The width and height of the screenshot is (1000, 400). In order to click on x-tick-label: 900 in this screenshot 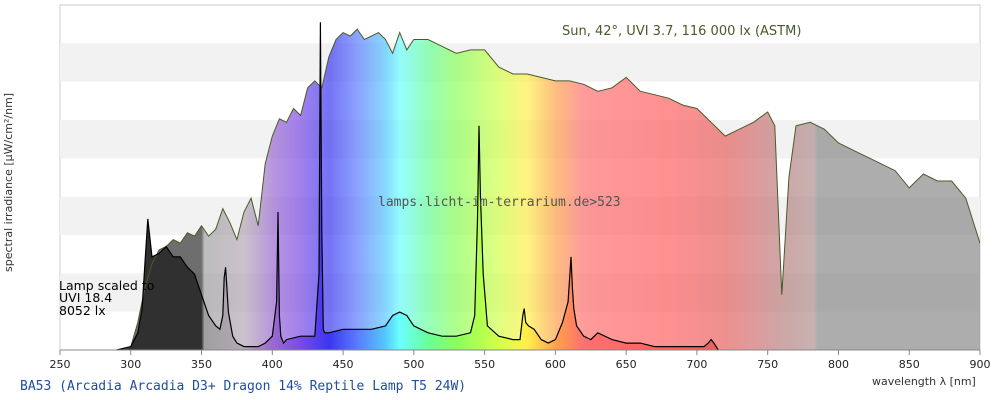, I will do `click(980, 364)`.